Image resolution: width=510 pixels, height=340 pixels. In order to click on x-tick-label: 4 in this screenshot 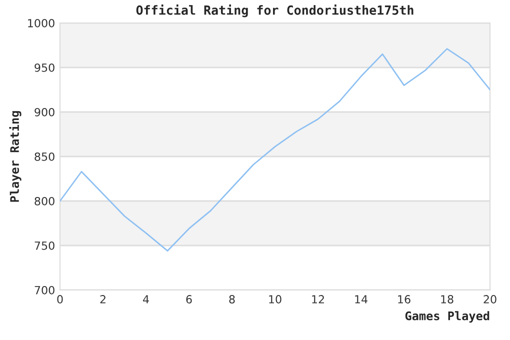, I will do `click(146, 299)`.